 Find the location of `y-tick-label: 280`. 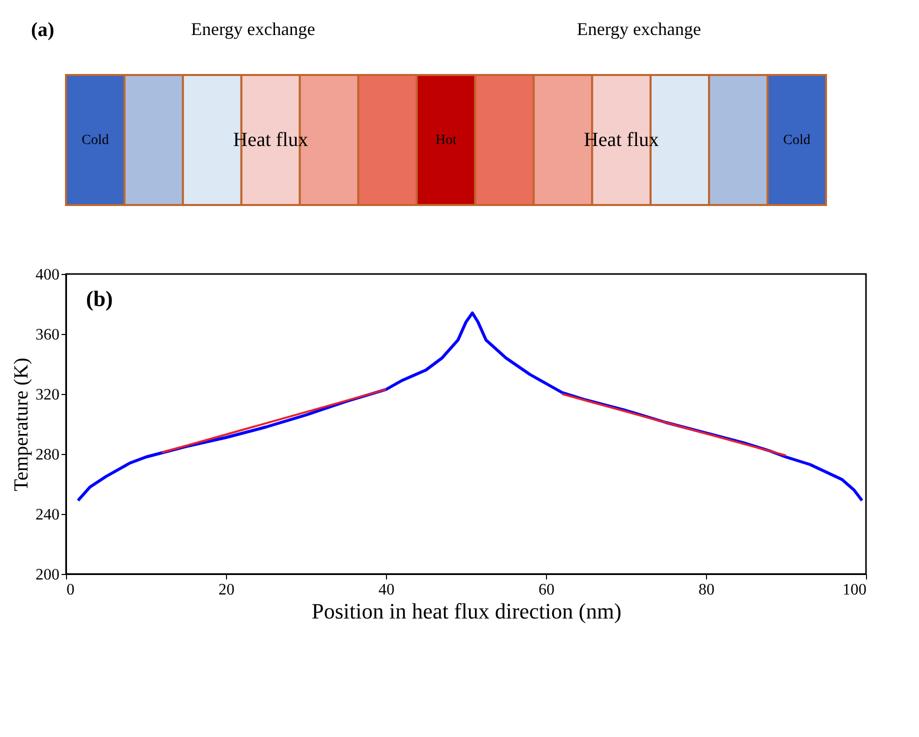

y-tick-label: 280 is located at coordinates (48, 455).